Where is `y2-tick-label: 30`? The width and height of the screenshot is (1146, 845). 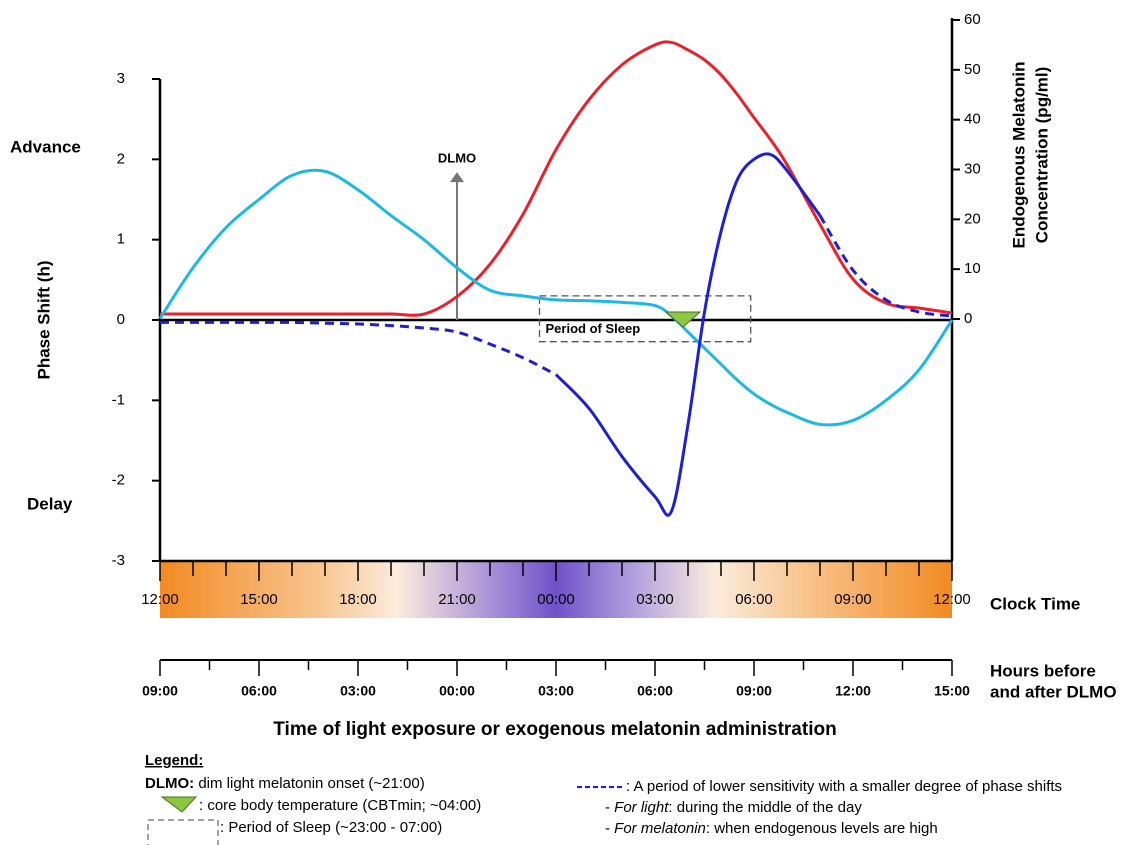
y2-tick-label: 30 is located at coordinates (972, 168).